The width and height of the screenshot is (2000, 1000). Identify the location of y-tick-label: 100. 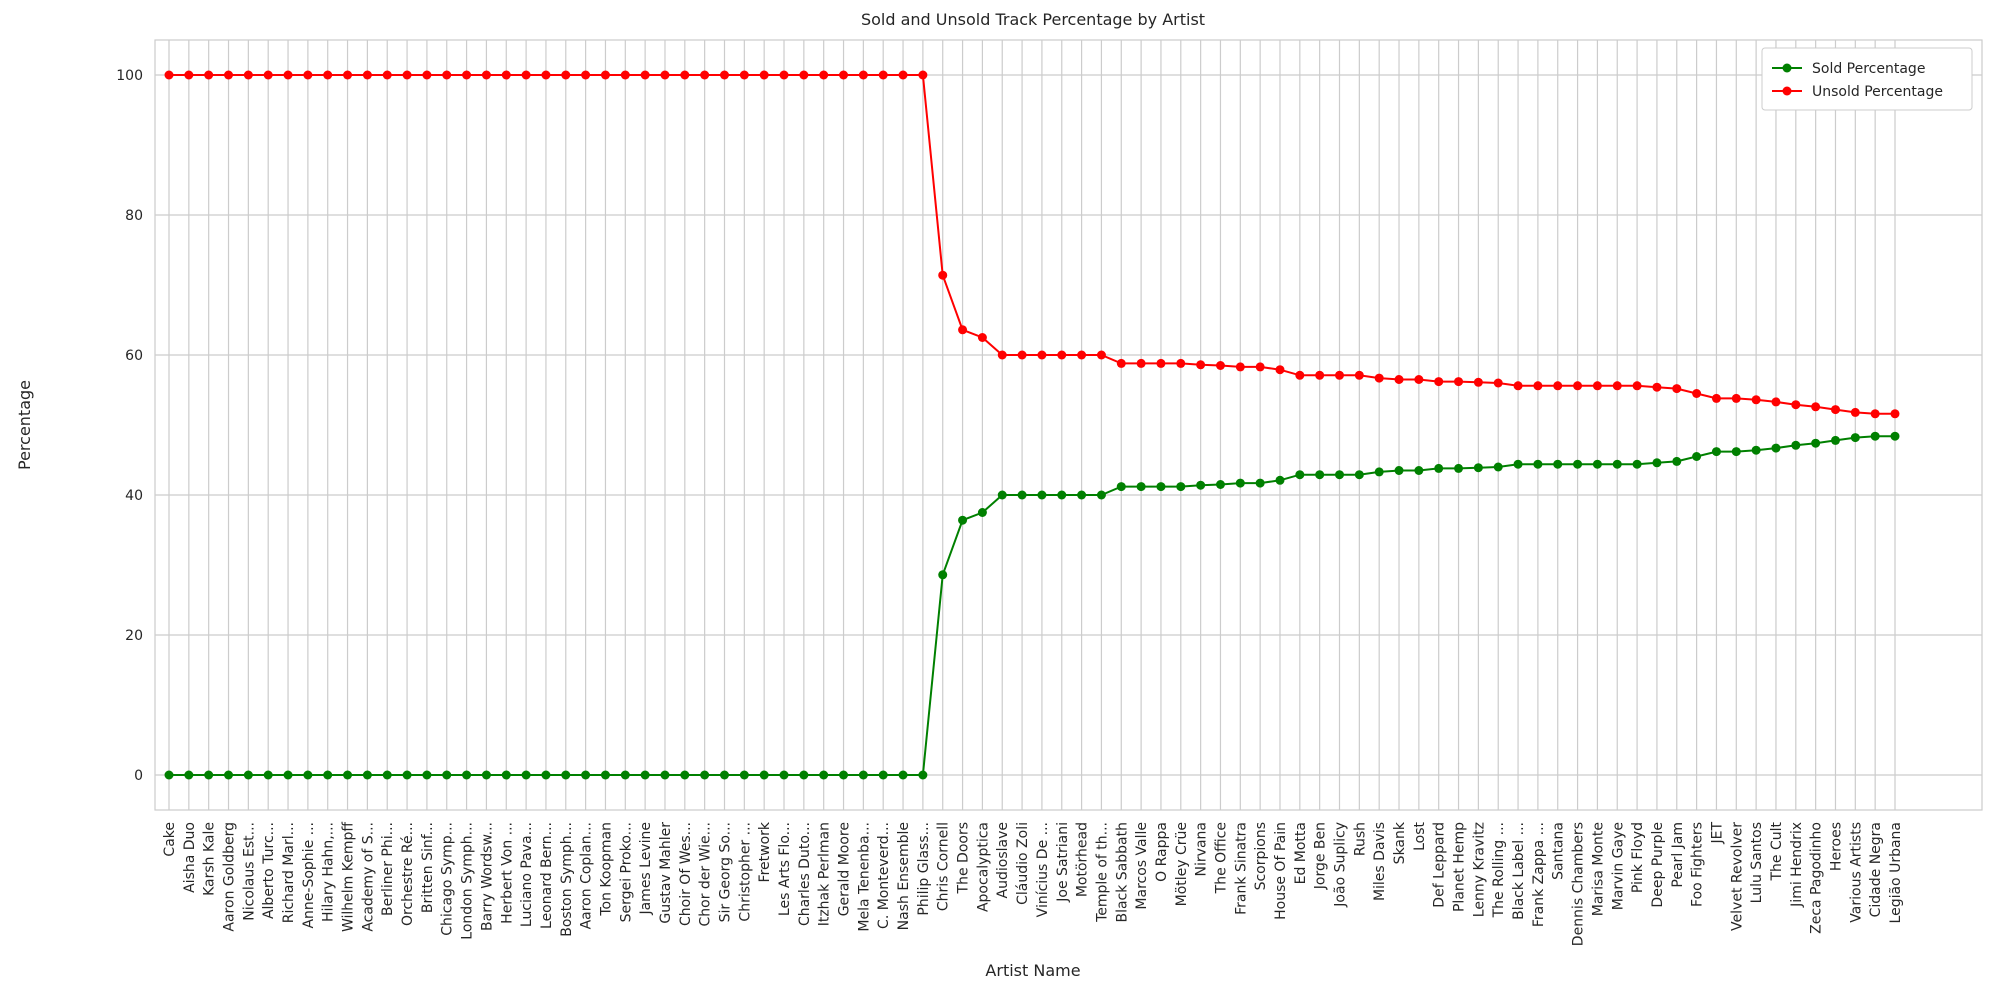
(129, 76).